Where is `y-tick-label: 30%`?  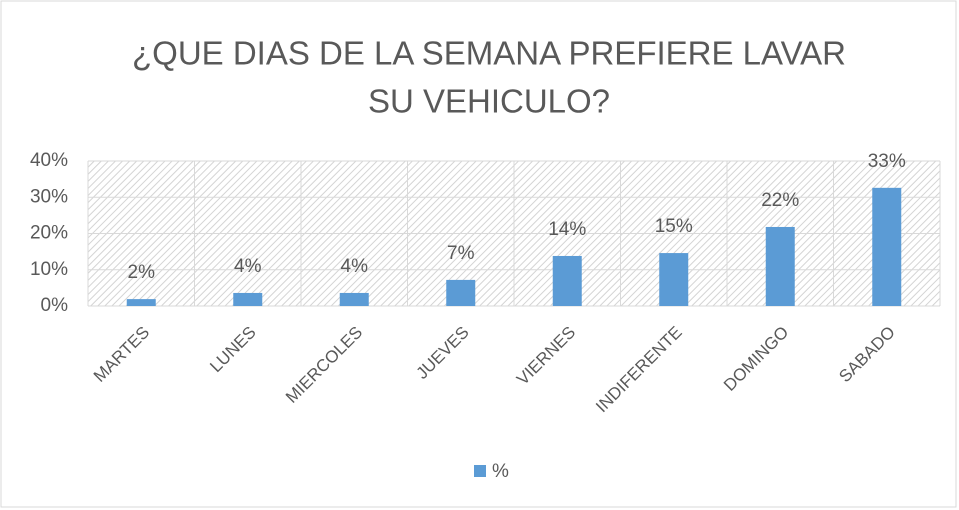
y-tick-label: 30% is located at coordinates (49, 196).